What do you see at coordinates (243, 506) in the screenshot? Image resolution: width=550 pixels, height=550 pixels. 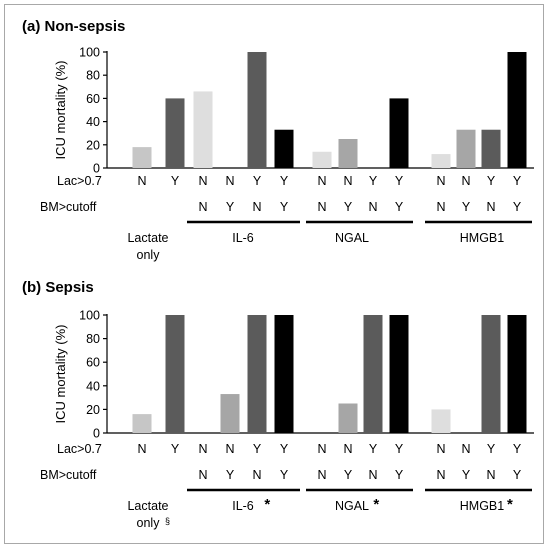 I see `panel-b-group-label: IL-6` at bounding box center [243, 506].